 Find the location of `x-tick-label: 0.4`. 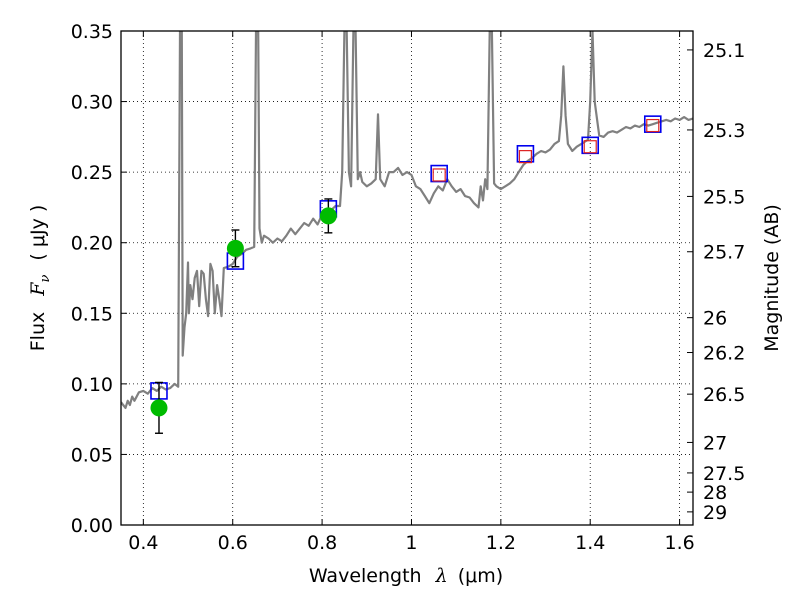

x-tick-label: 0.4 is located at coordinates (143, 543).